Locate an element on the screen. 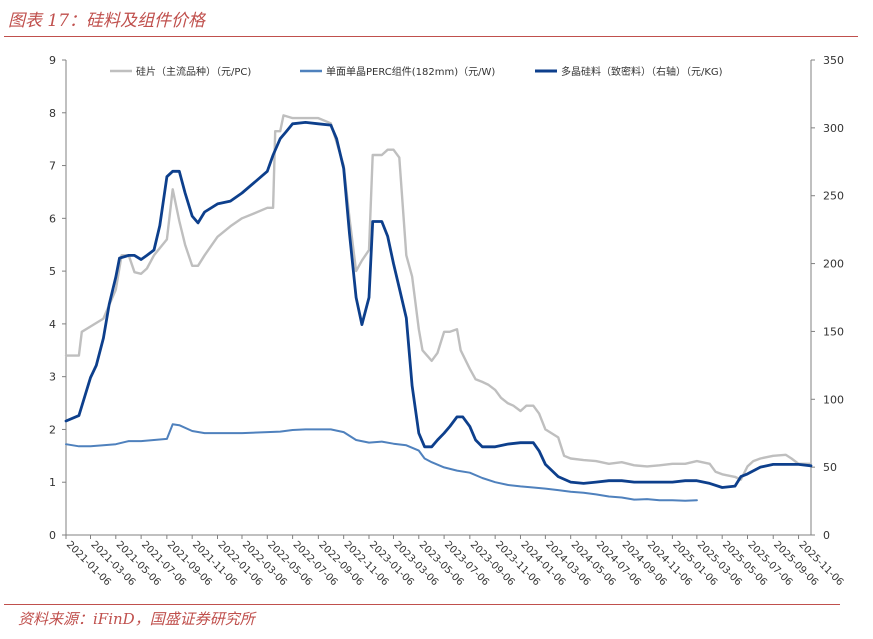 Image resolution: width=873 pixels, height=639 pixels. y-left-tick-label: 7 is located at coordinates (52, 166).